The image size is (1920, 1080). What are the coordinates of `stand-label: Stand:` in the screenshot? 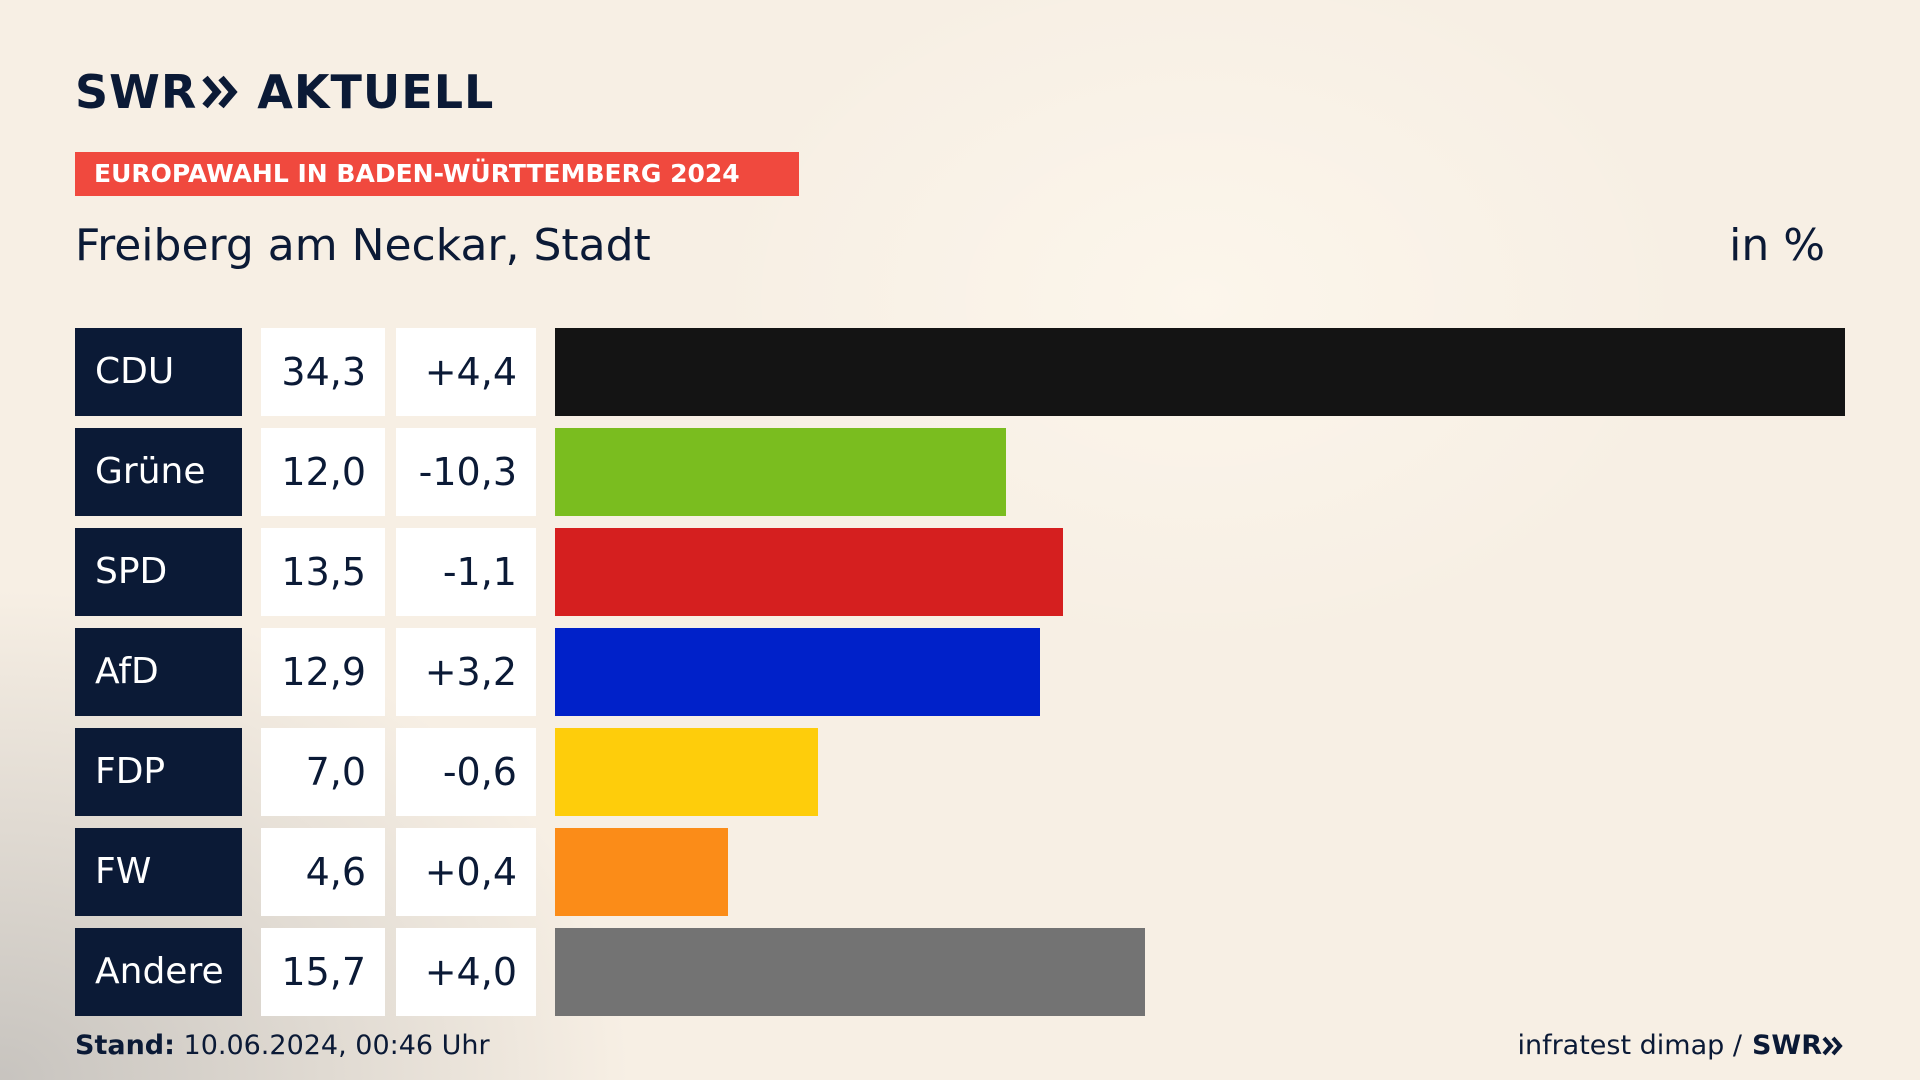 It's located at (125, 1045).